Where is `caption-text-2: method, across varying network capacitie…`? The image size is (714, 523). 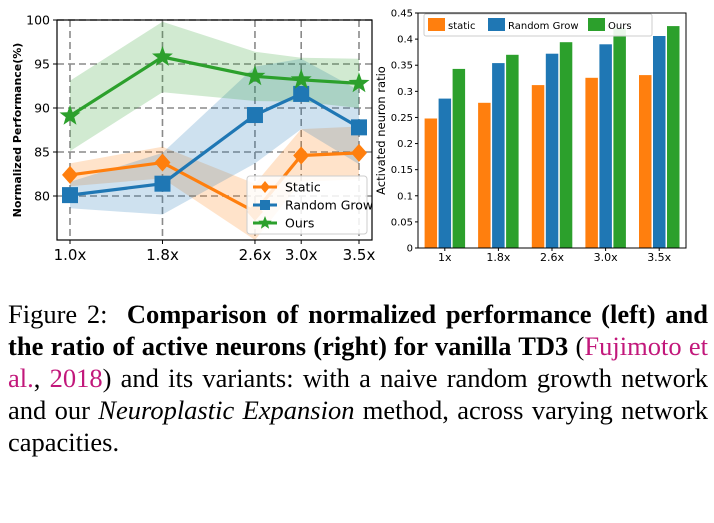
caption-text-2: method, across varying network capacitie… is located at coordinates (358, 426).